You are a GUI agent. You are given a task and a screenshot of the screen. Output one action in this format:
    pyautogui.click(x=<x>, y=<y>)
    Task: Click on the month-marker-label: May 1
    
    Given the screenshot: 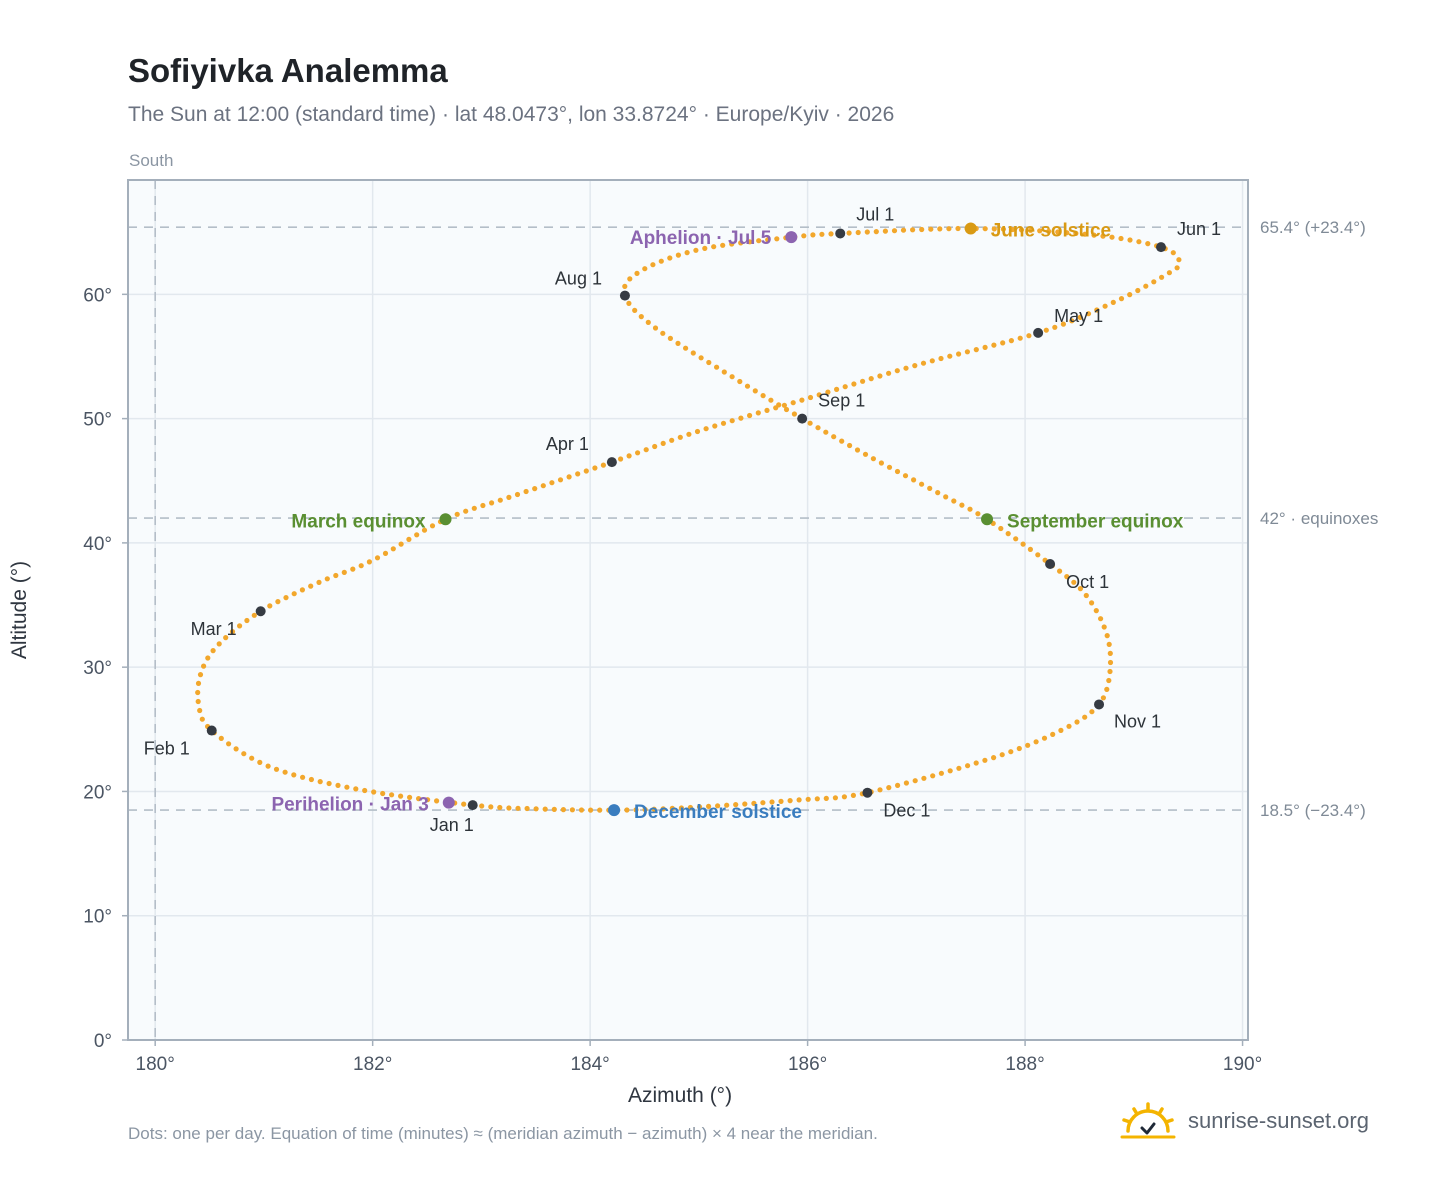 What is the action you would take?
    pyautogui.click(x=1078, y=316)
    